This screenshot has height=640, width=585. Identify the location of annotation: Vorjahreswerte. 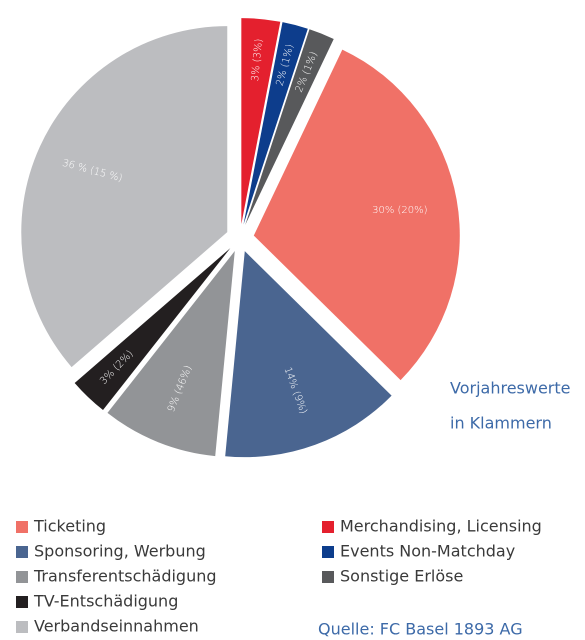
(510, 388).